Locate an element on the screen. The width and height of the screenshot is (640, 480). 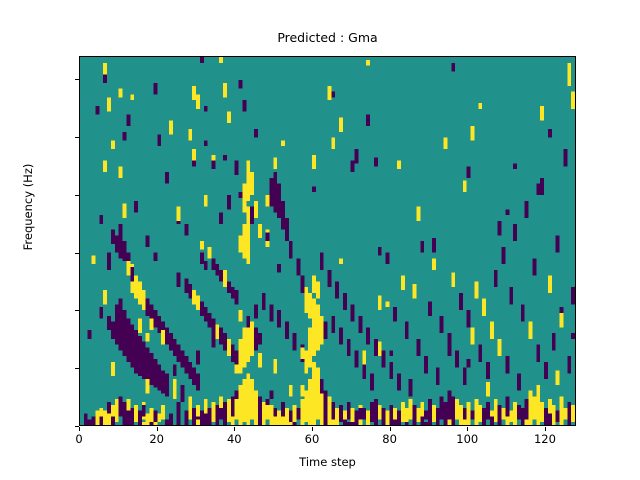
x-tick-label: 60 is located at coordinates (312, 439).